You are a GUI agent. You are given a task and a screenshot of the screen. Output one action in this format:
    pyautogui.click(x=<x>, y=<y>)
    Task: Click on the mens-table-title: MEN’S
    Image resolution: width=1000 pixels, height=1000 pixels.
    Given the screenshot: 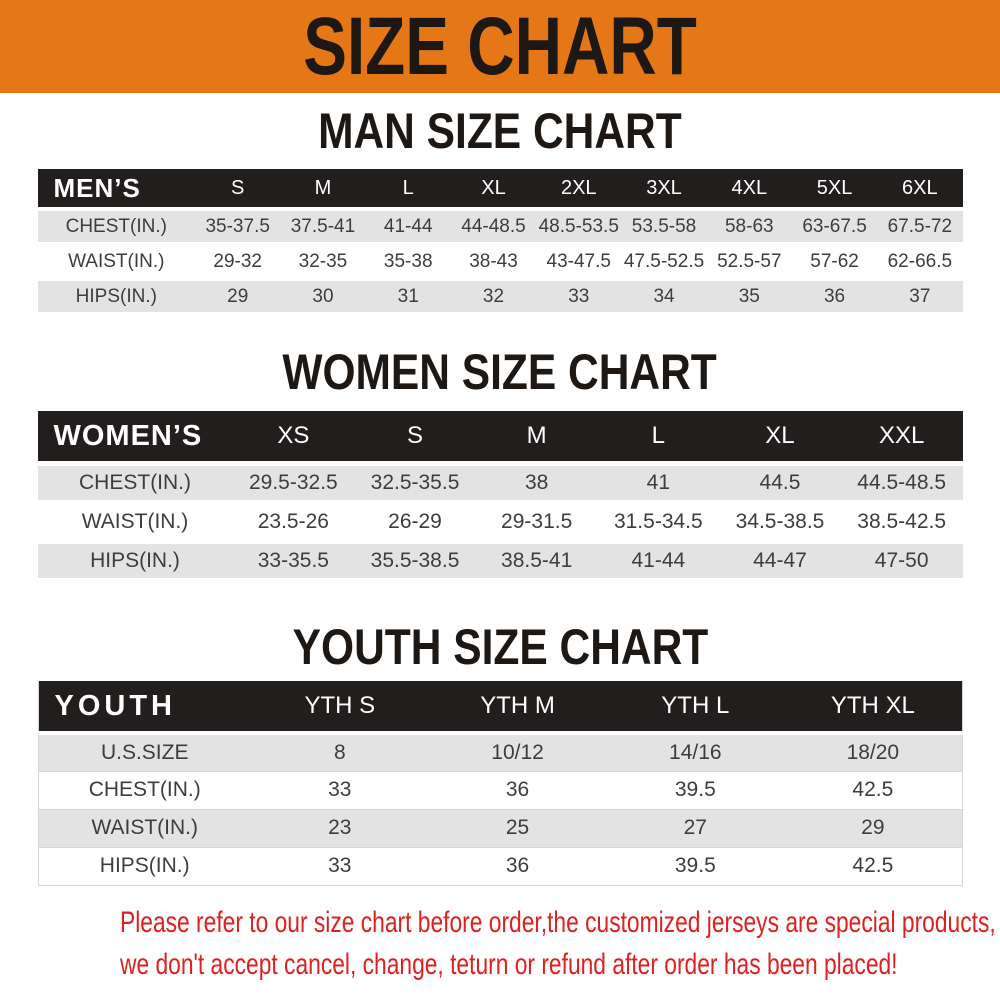 What is the action you would take?
    pyautogui.click(x=116, y=188)
    